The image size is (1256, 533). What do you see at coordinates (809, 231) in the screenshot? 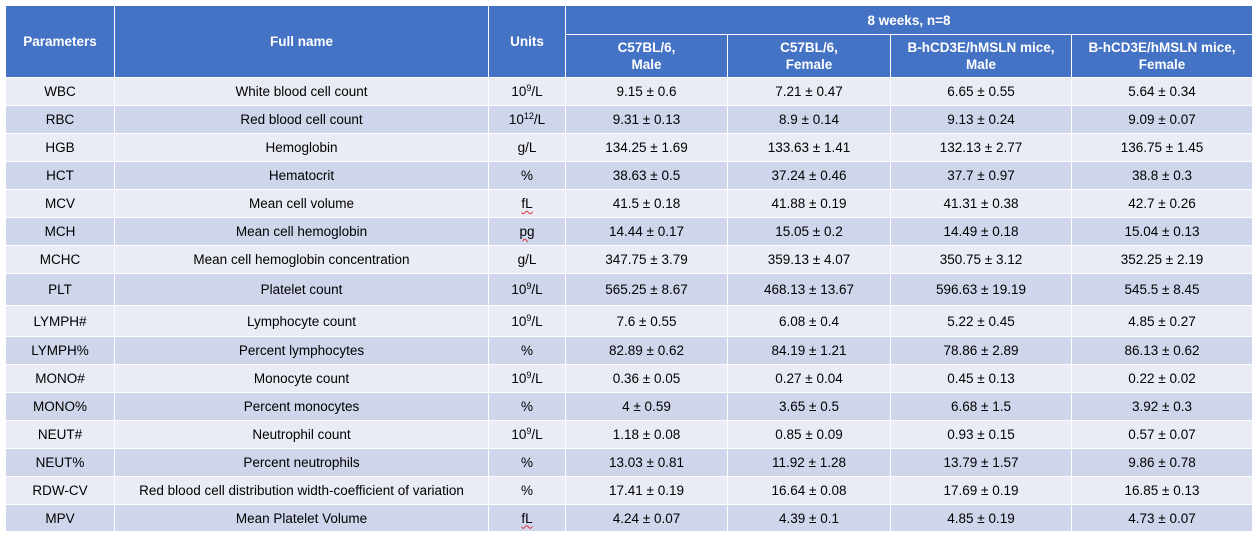
I see `cell-value-col-2: 15.05 ± 0.2` at bounding box center [809, 231].